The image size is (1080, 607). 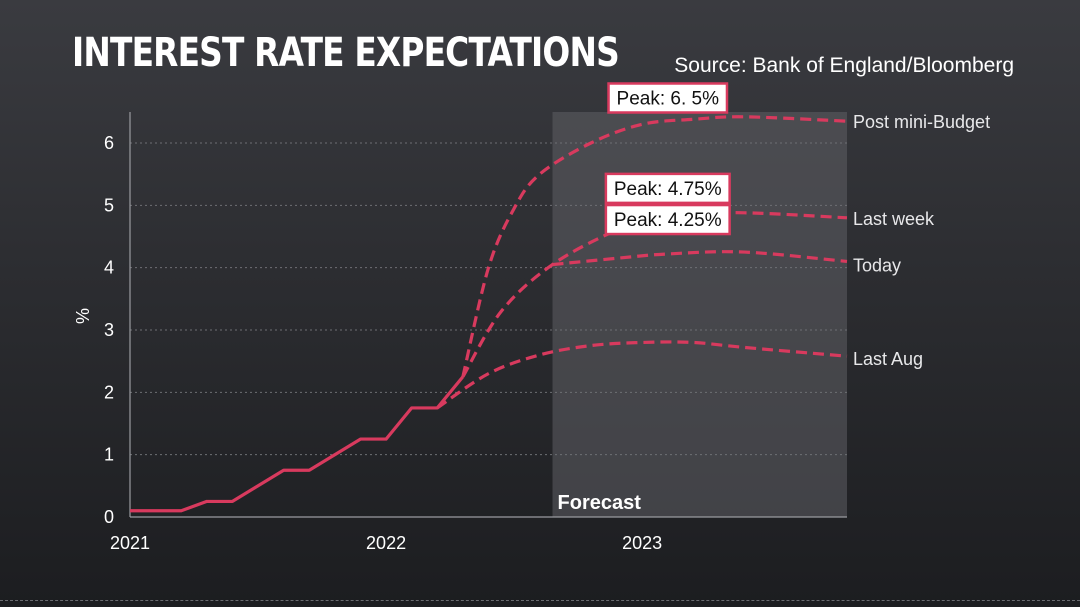 What do you see at coordinates (109, 517) in the screenshot?
I see `y-tick-label: 0` at bounding box center [109, 517].